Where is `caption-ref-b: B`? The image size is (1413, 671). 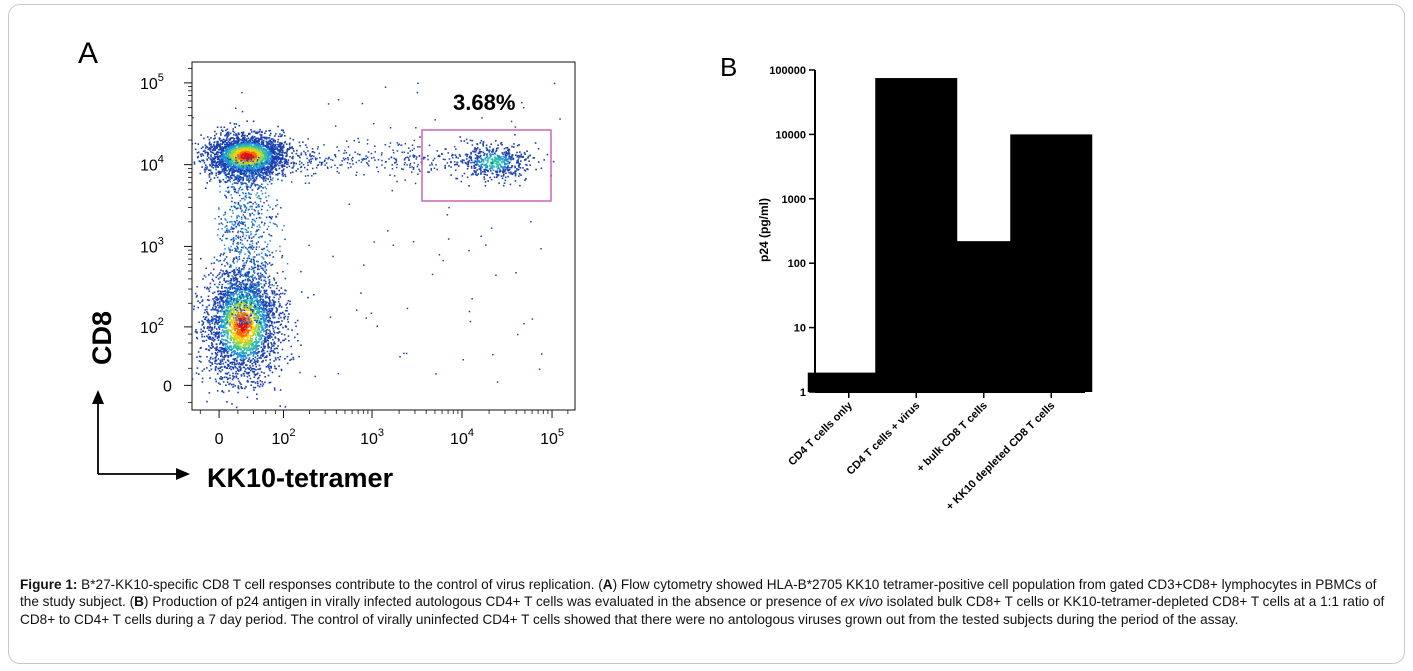
caption-ref-b: B is located at coordinates (139, 602).